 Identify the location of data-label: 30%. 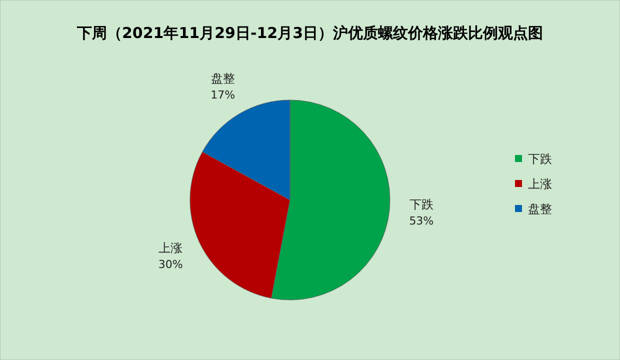
(170, 265).